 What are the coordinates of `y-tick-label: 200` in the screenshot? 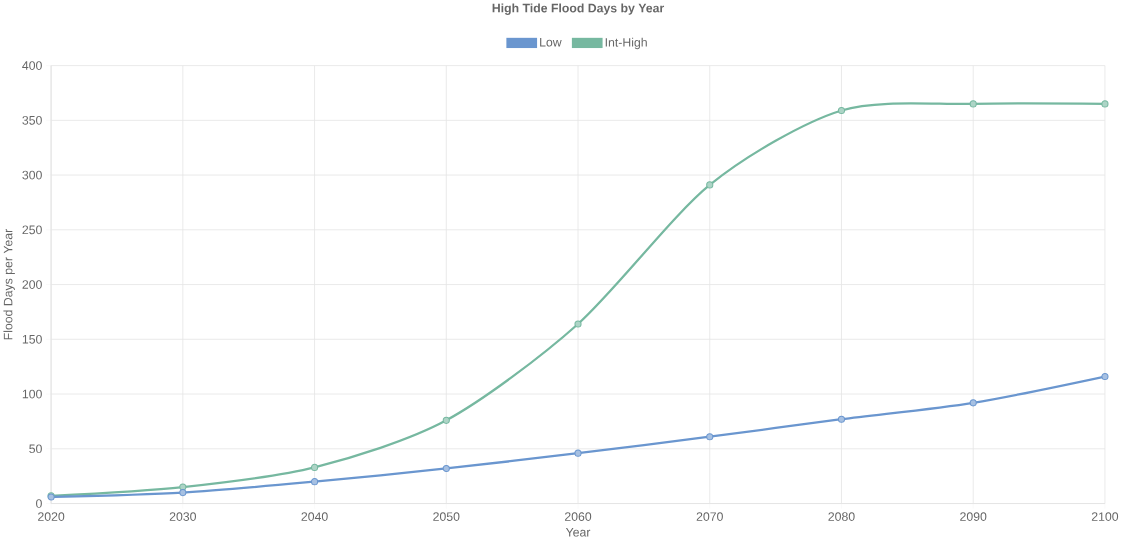 It's located at (32, 284).